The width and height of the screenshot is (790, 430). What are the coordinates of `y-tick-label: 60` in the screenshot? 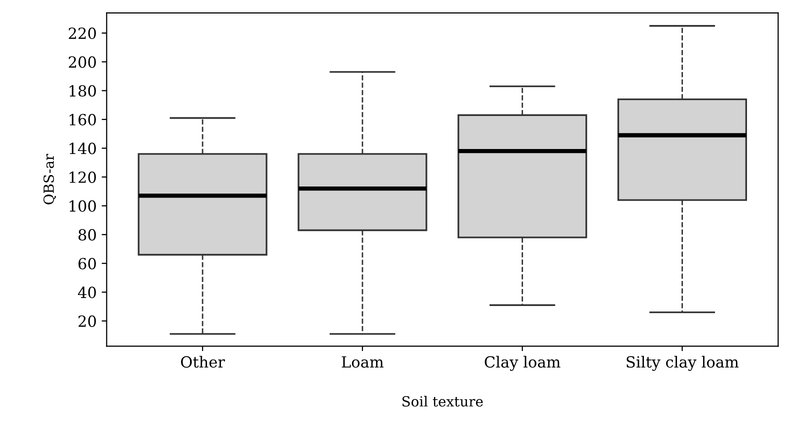 It's located at (87, 264).